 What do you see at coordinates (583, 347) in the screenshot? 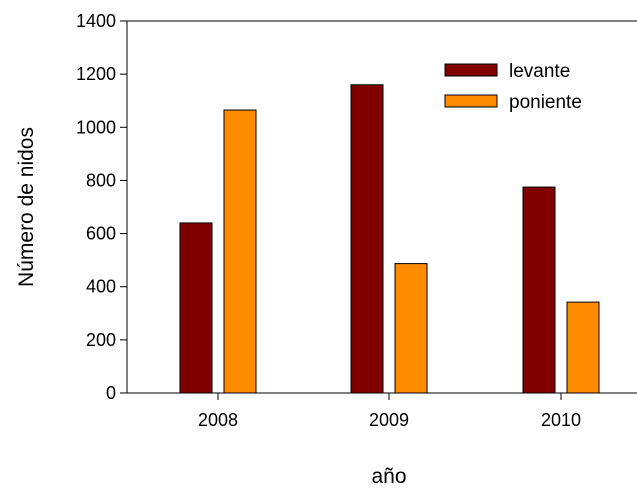
I see `bar-poniente-2010` at bounding box center [583, 347].